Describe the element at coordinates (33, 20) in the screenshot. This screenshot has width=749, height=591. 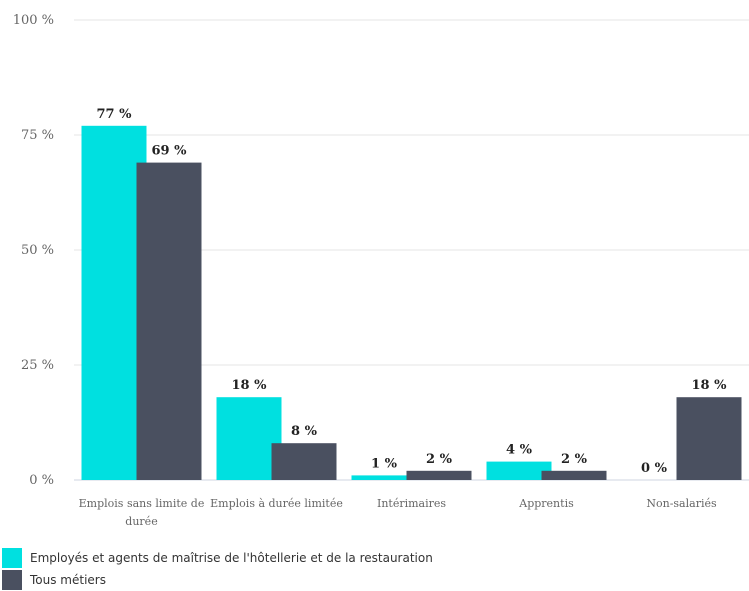
I see `y-tick-label: 100 %` at that location.